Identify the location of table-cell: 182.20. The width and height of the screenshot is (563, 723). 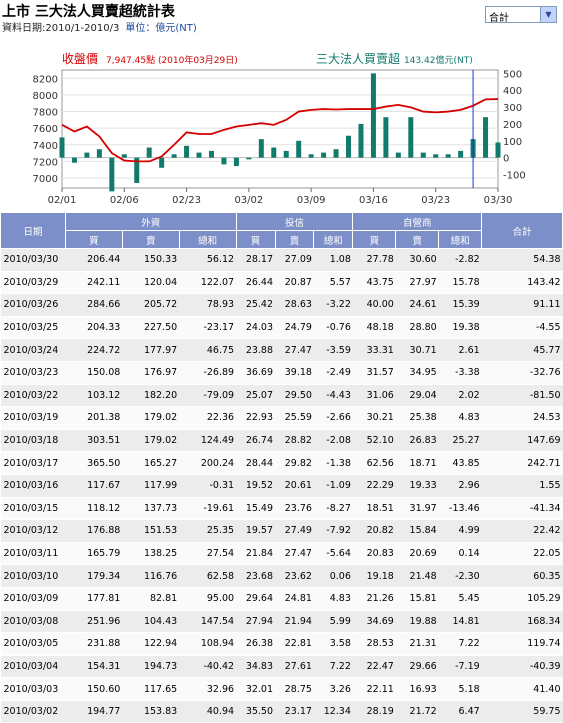
(151, 396).